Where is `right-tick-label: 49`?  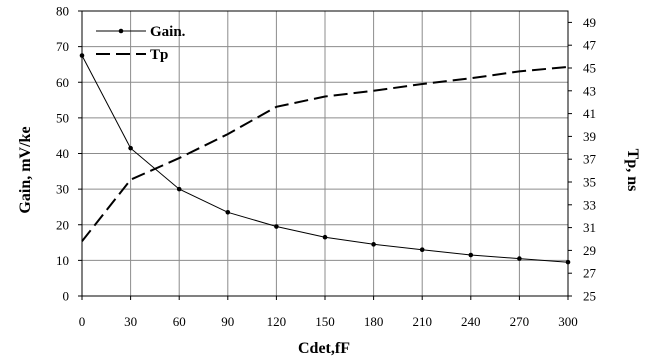
right-tick-label: 49 is located at coordinates (589, 22).